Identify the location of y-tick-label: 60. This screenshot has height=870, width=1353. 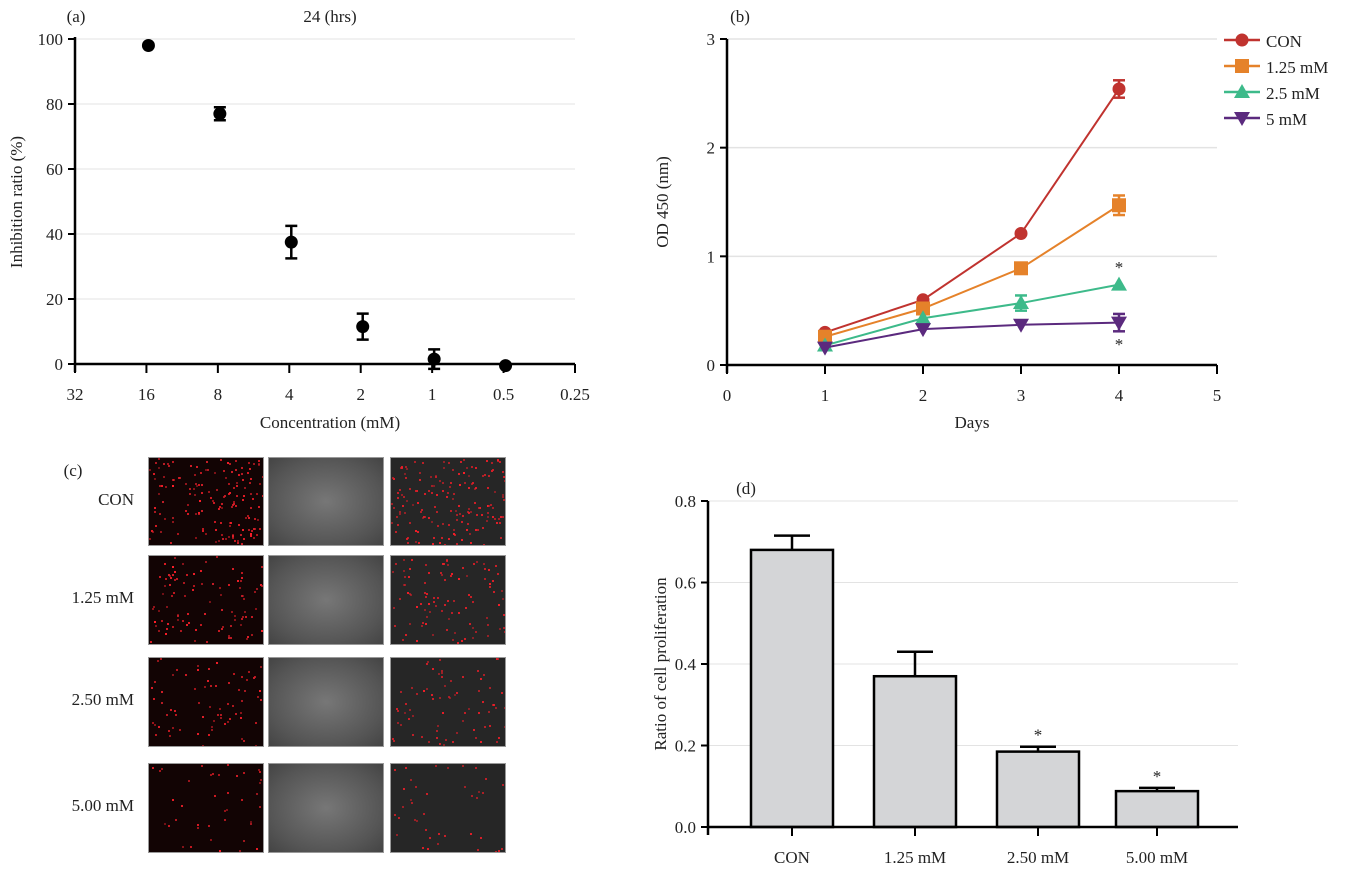
(54, 169).